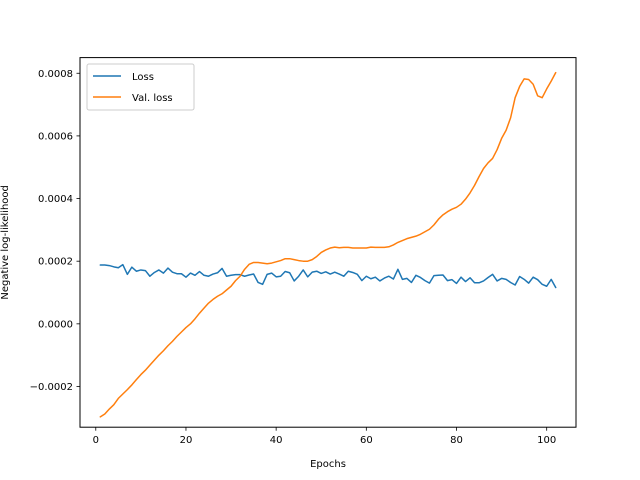  I want to click on y-axis-title: Negative log-likelihood, so click(5, 242).